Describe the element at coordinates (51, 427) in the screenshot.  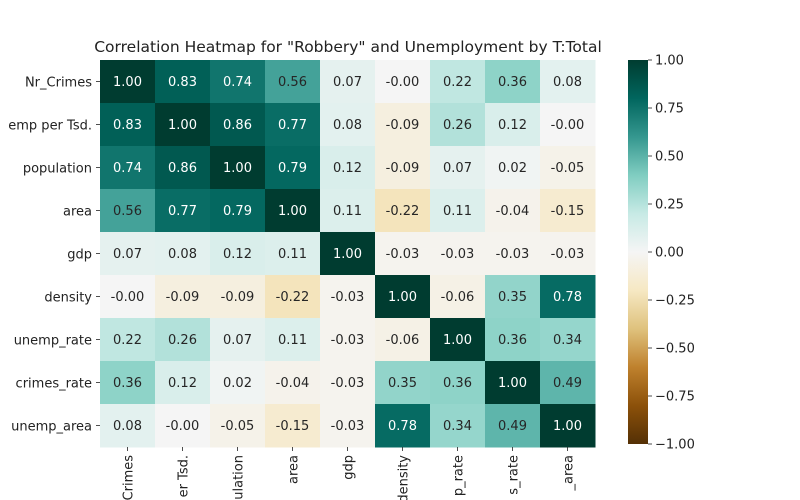
I see `row-label: unemp_area` at that location.